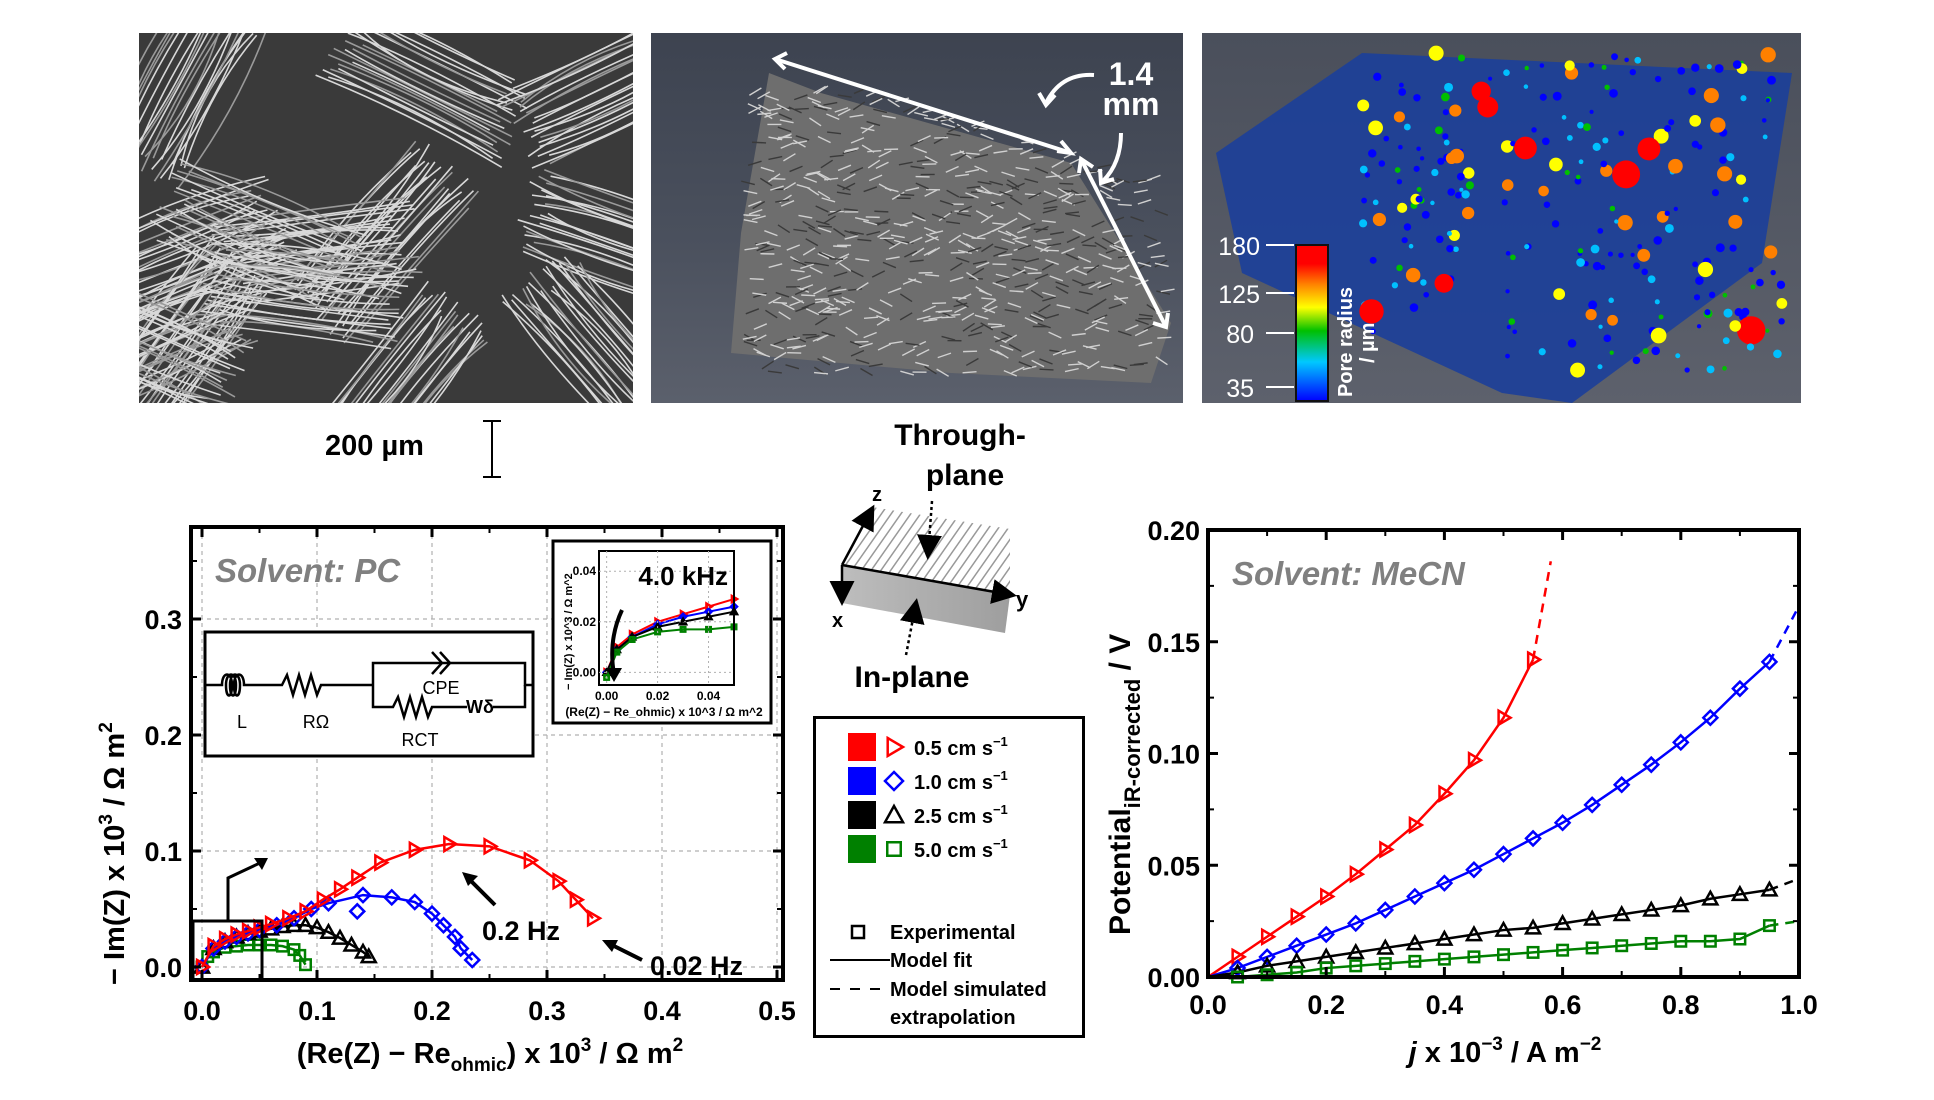  What do you see at coordinates (928, 815) in the screenshot?
I see `legend-item: 2.5 cm s−1` at bounding box center [928, 815].